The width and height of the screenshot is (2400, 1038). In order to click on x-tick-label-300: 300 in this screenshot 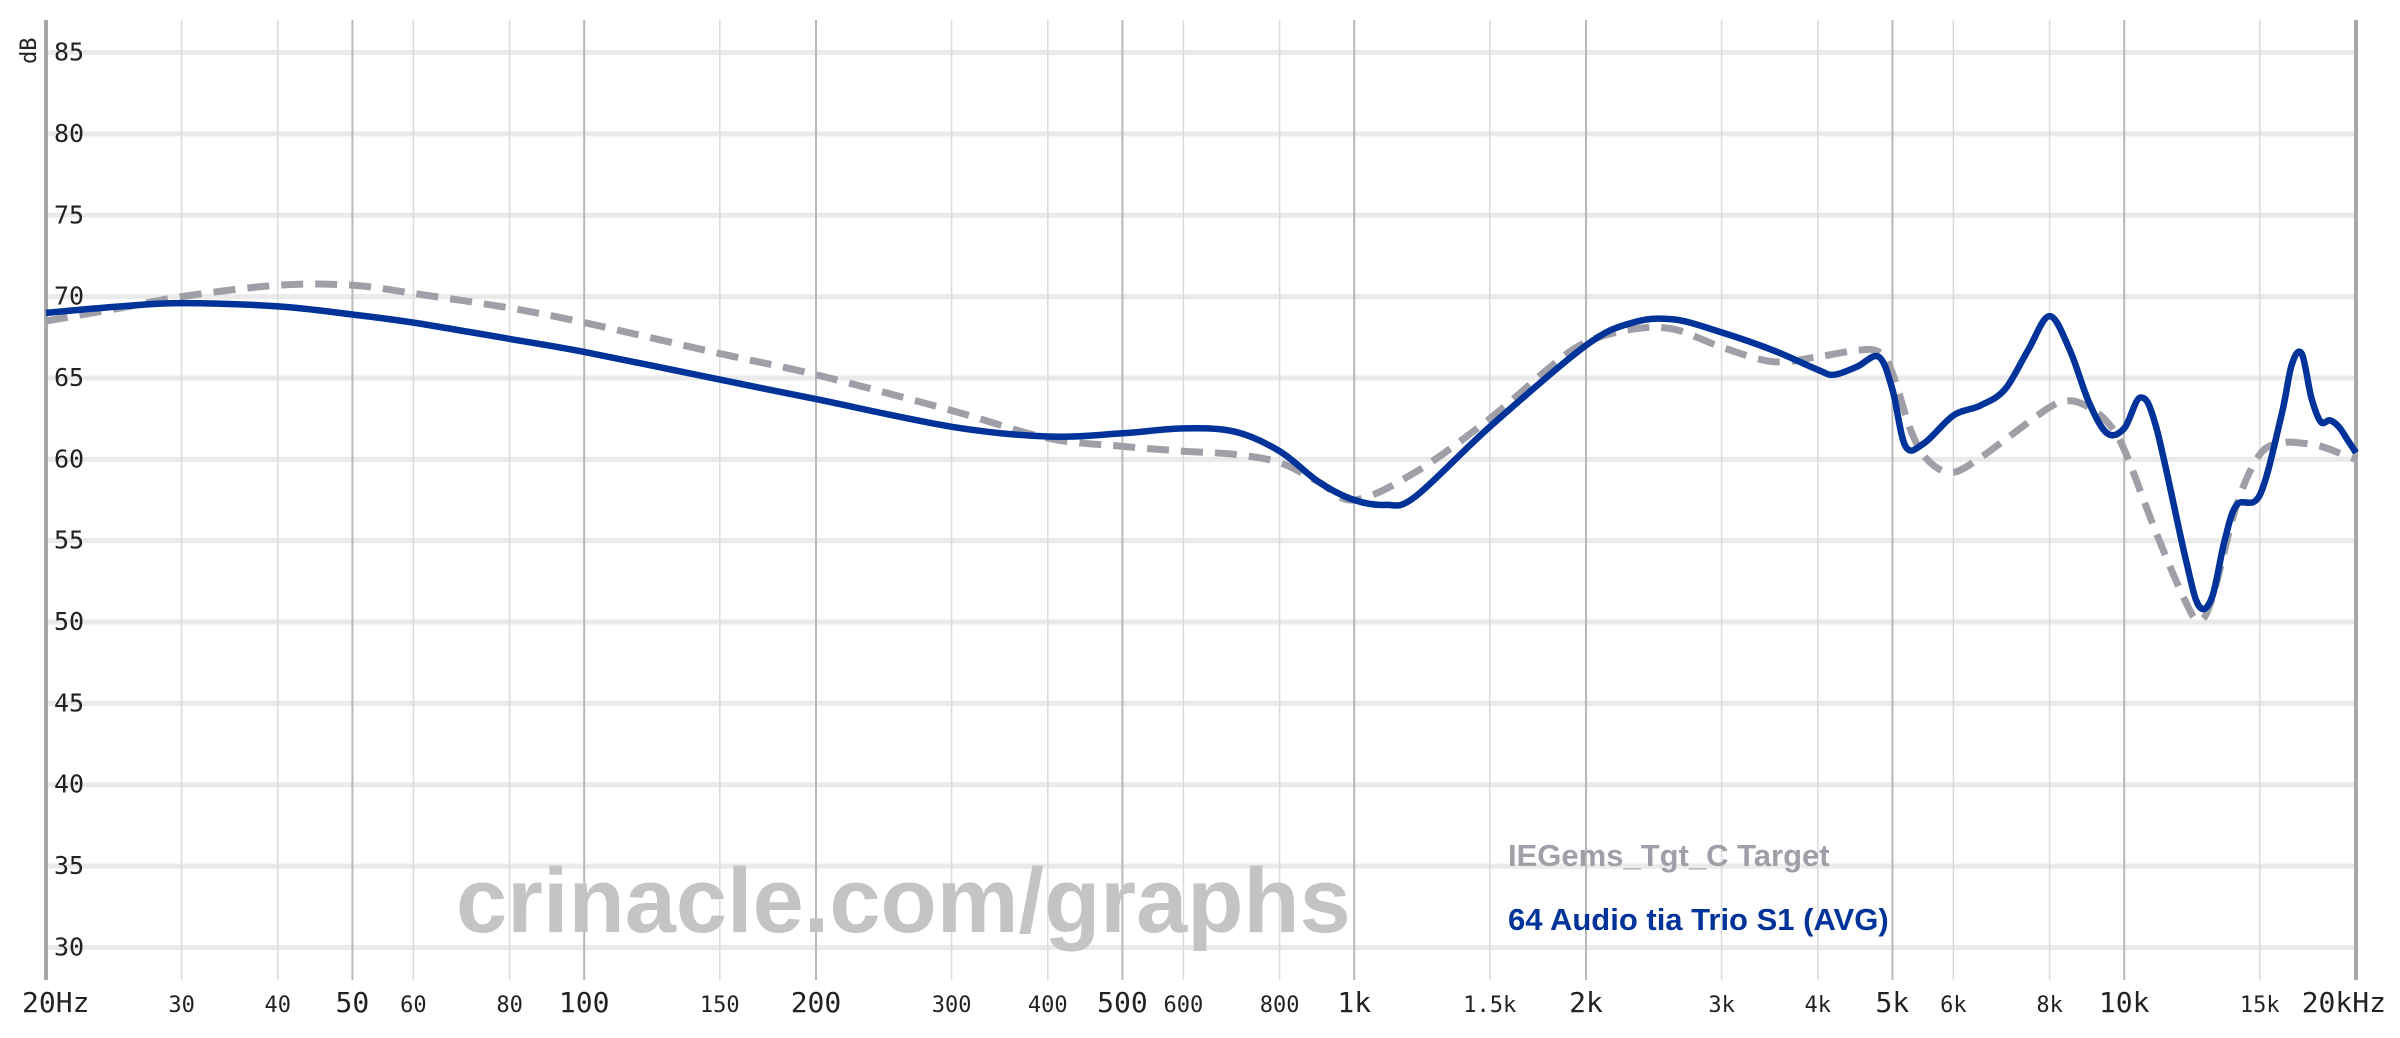, I will do `click(952, 1005)`.